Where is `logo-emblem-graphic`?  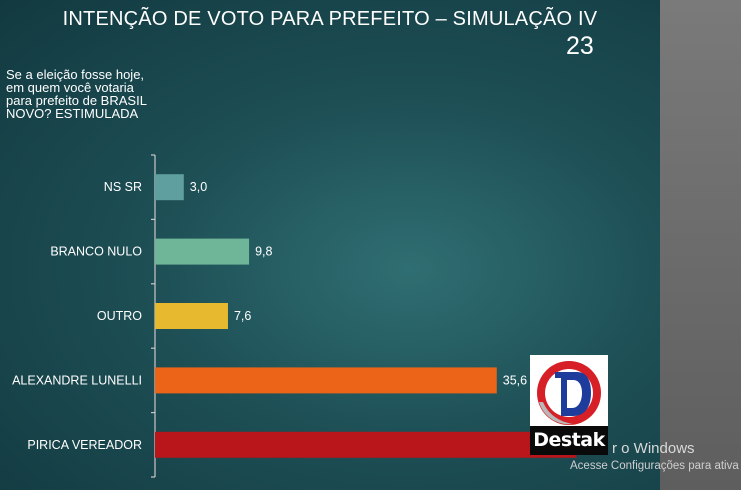 logo-emblem-graphic is located at coordinates (569, 393).